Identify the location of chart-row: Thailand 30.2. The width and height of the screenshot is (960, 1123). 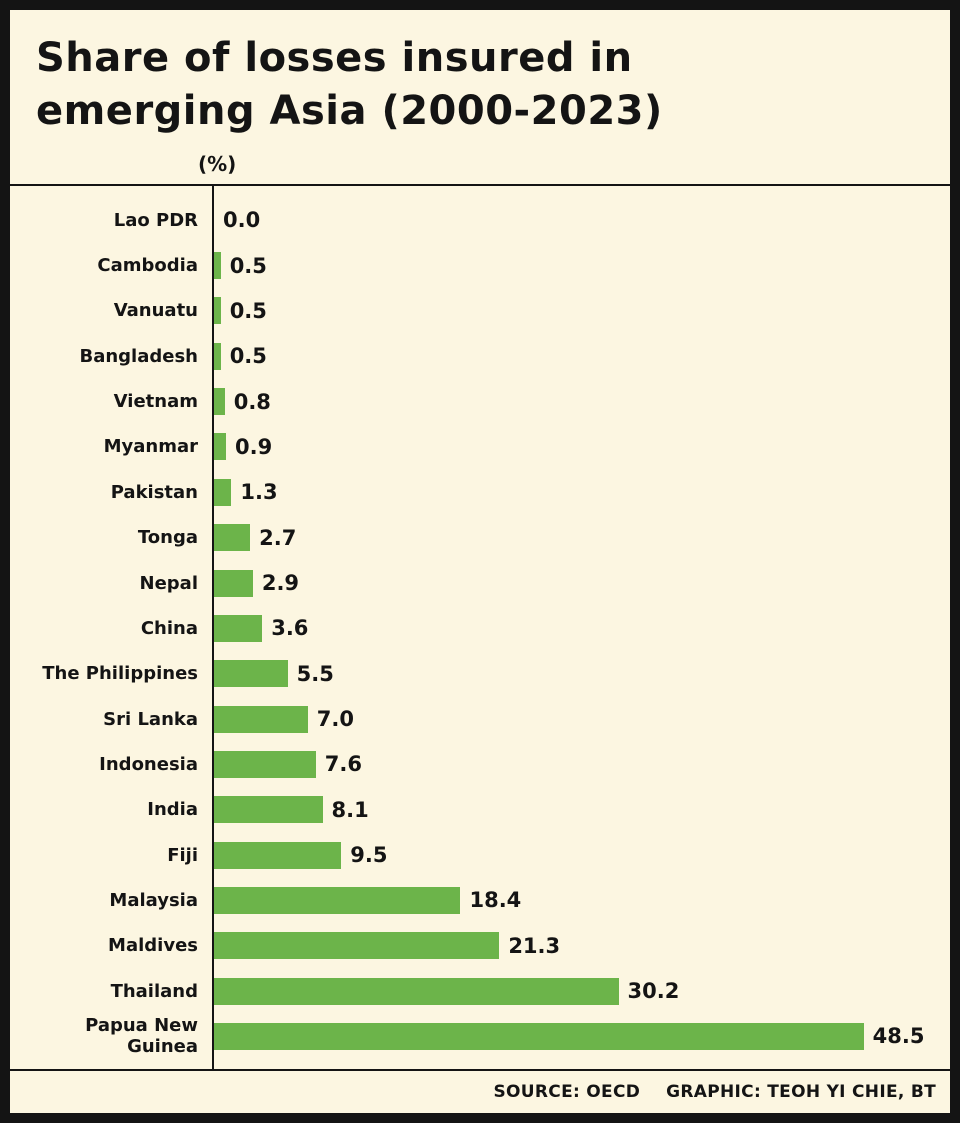
(480, 990).